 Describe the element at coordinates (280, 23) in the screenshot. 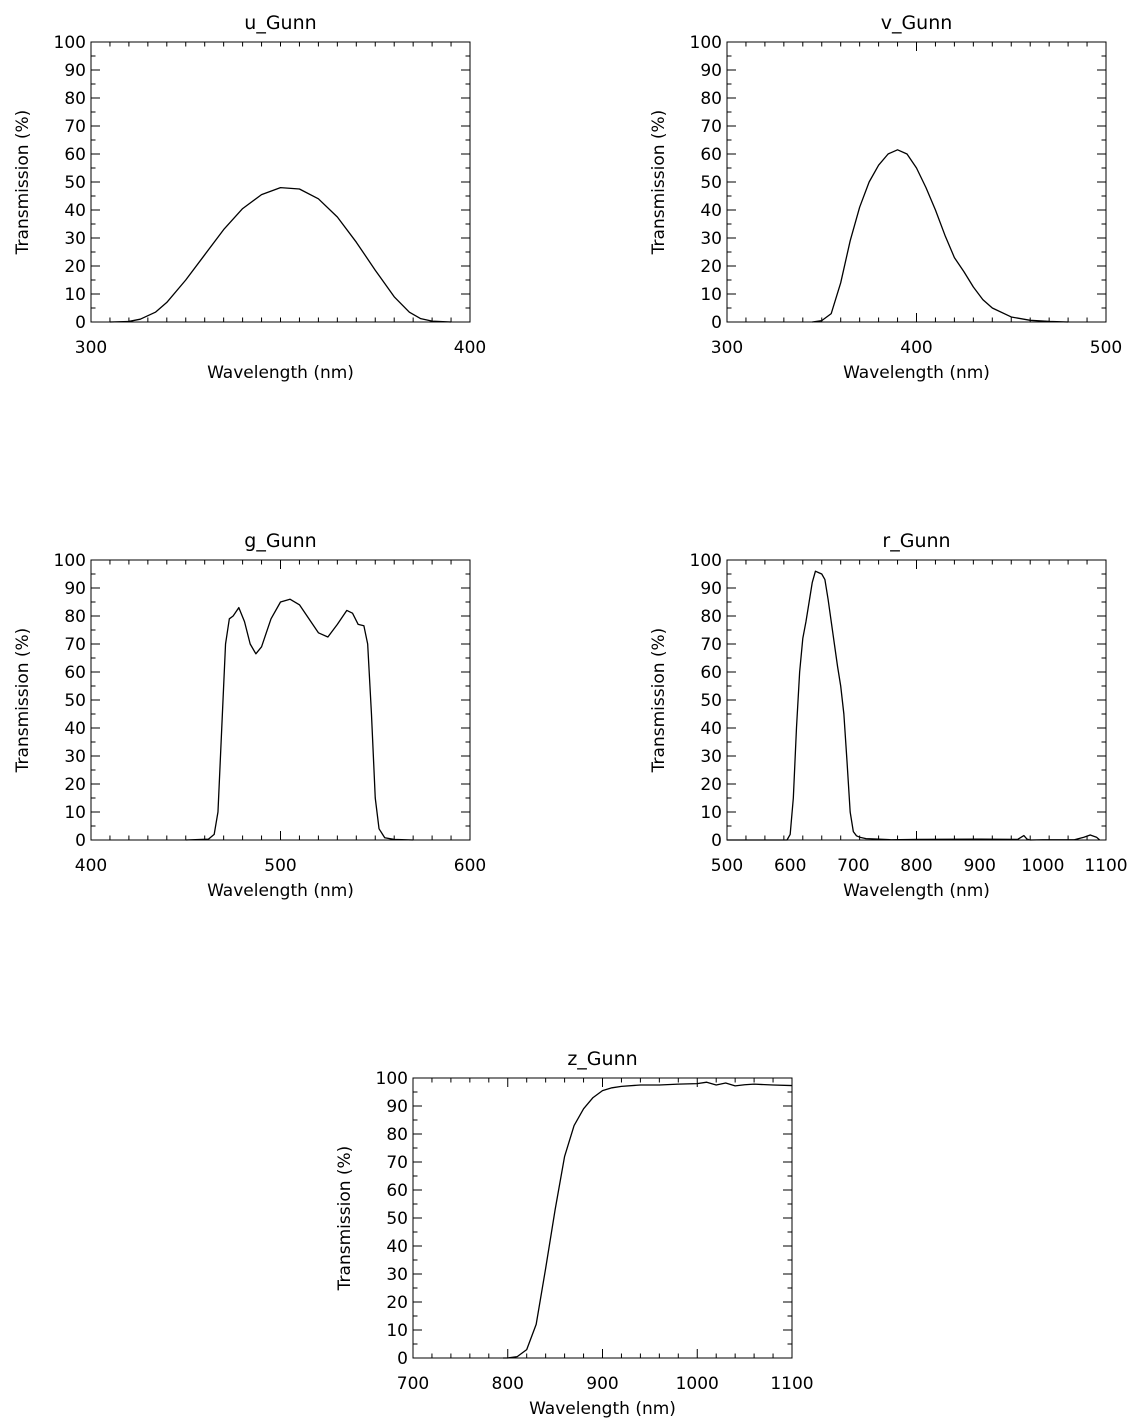

I see `chart-title: u_Gunn` at that location.